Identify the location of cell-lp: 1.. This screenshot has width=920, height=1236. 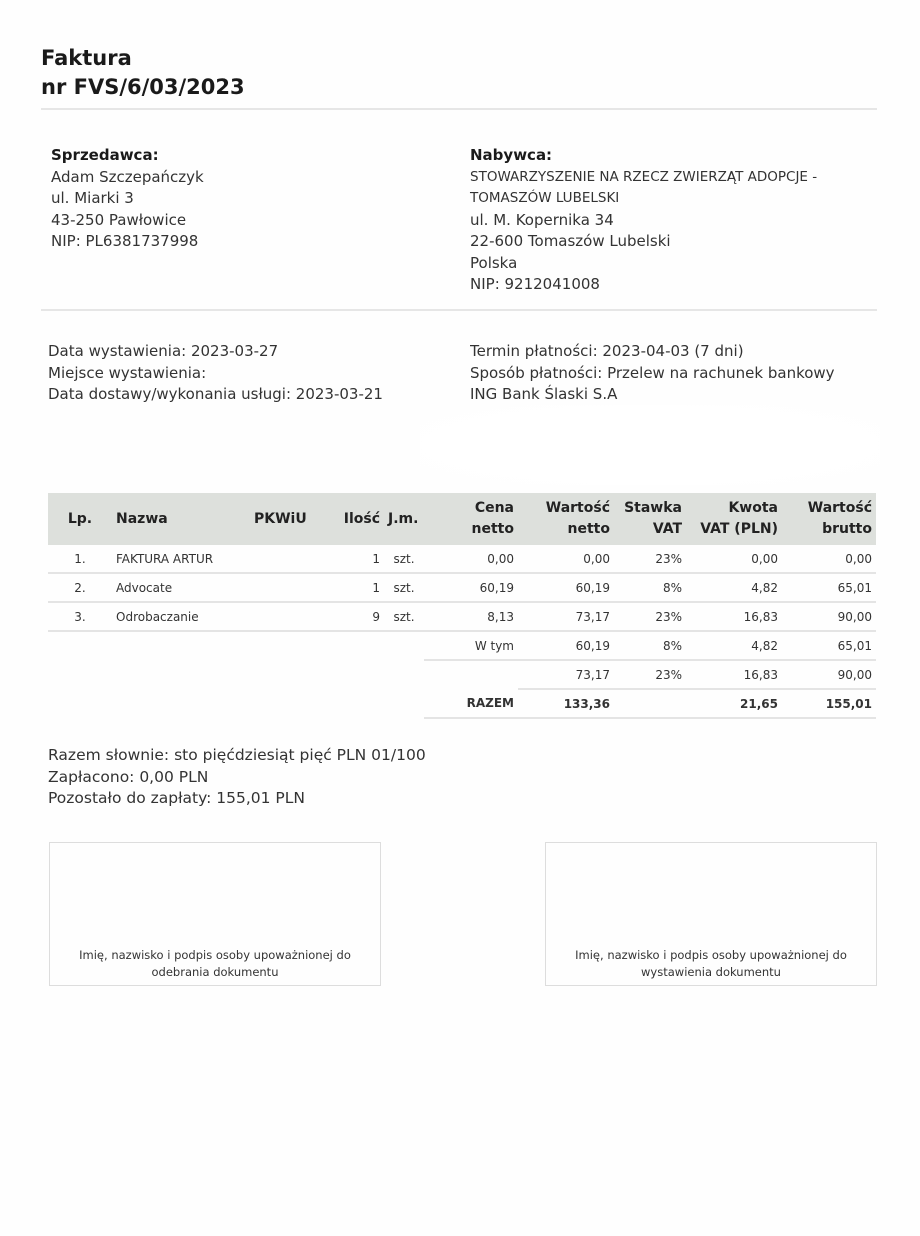
(80, 559).